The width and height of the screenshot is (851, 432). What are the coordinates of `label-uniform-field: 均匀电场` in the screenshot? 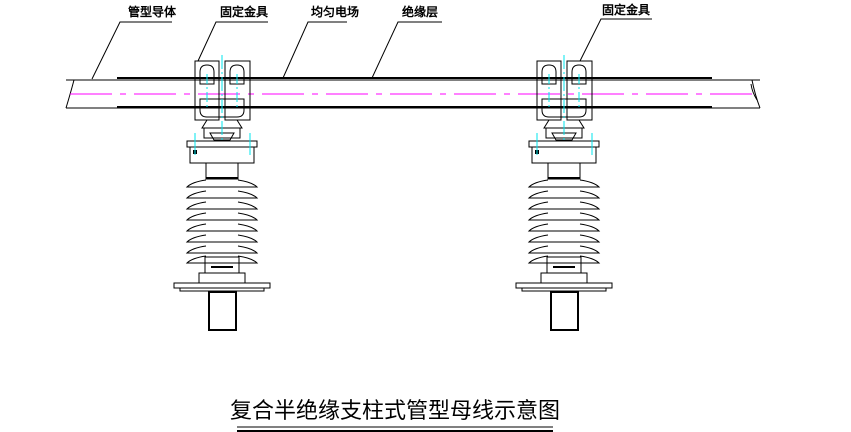 It's located at (320, 41).